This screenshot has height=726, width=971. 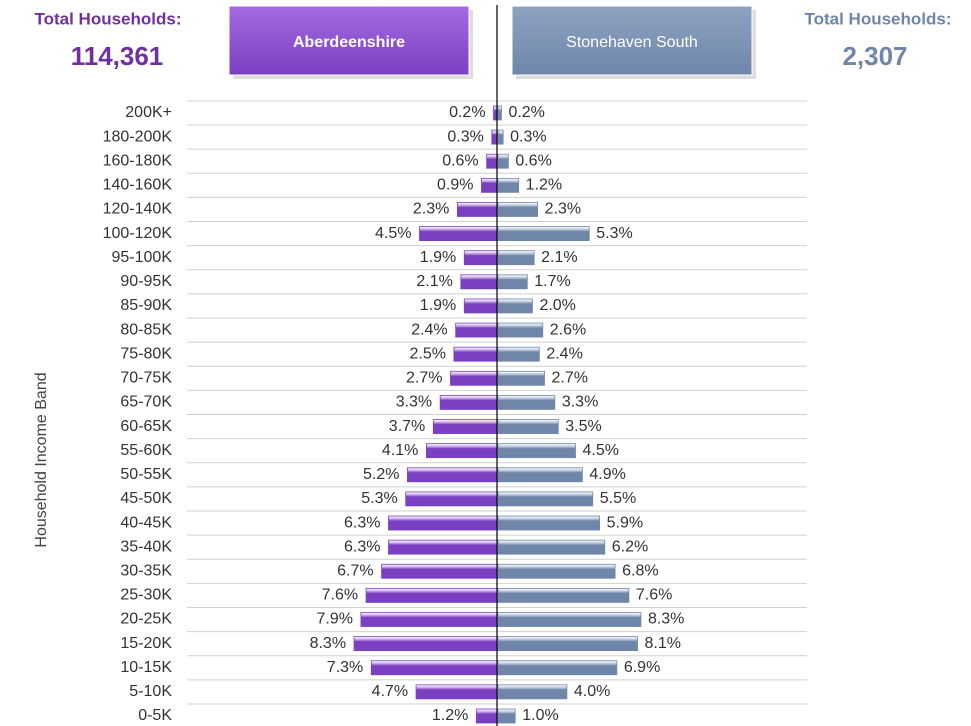 What do you see at coordinates (345, 667) in the screenshot?
I see `value-label: 7.3%` at bounding box center [345, 667].